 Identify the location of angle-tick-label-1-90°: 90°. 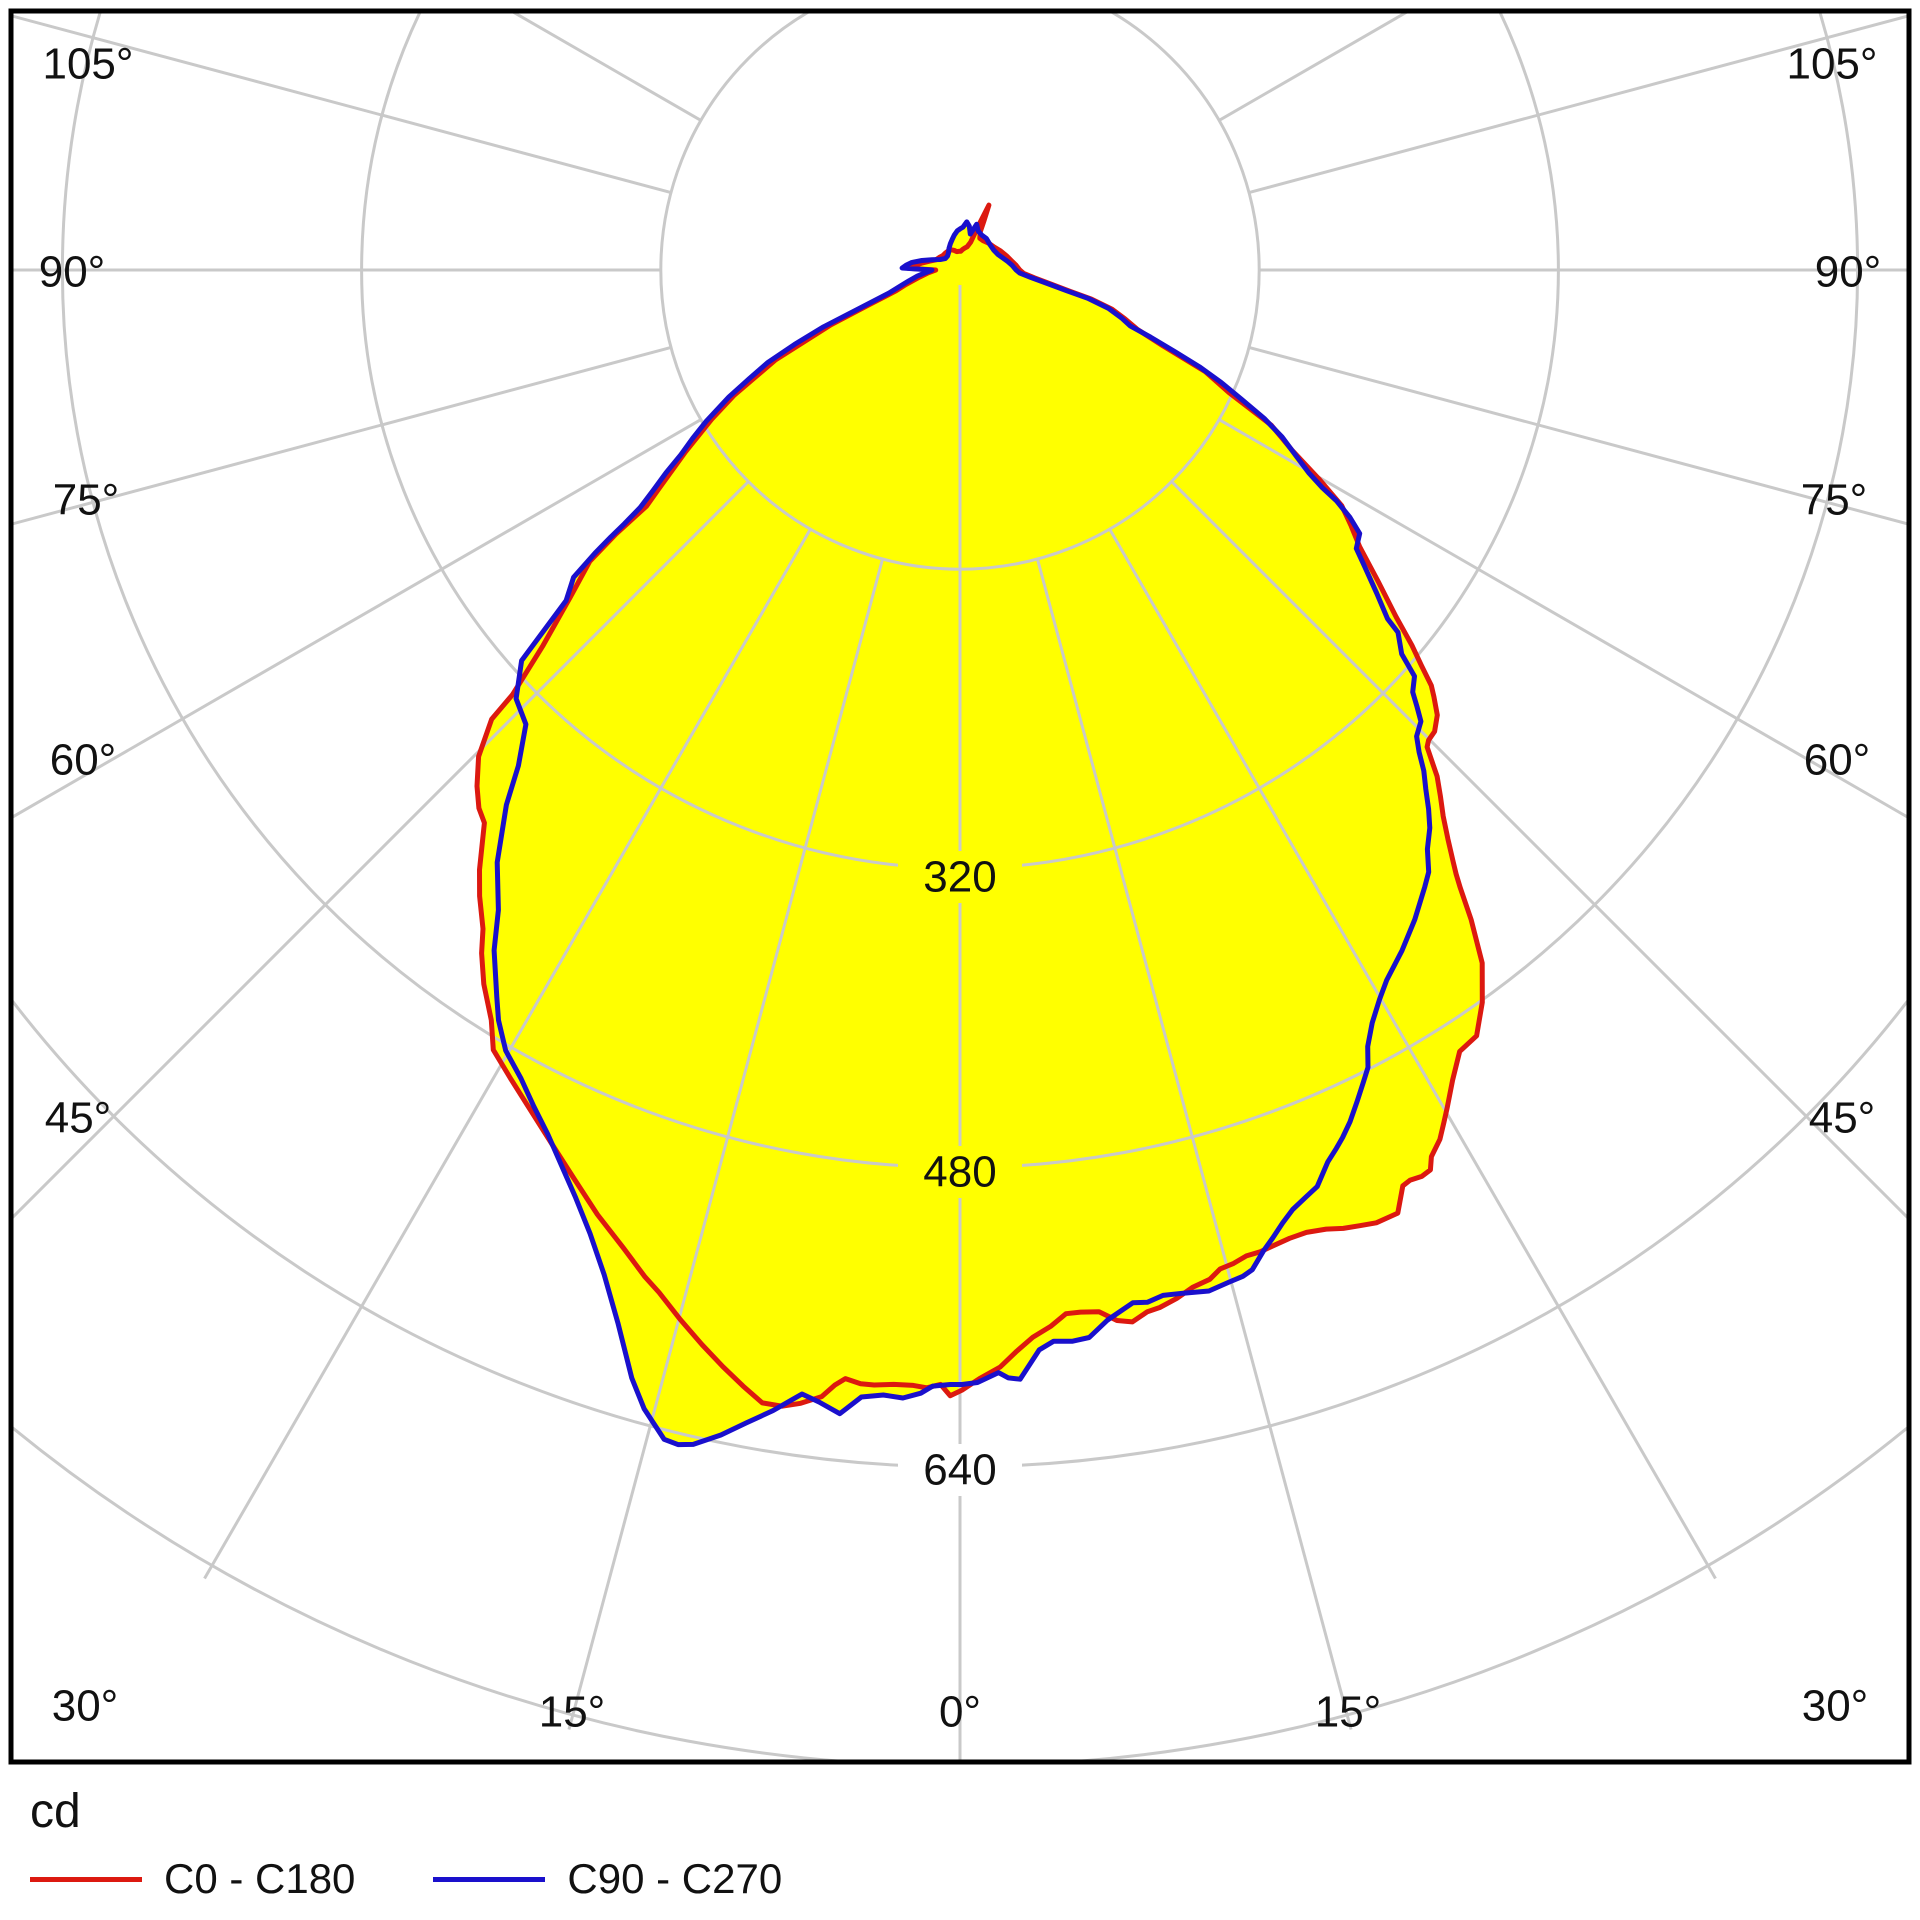
(72, 272).